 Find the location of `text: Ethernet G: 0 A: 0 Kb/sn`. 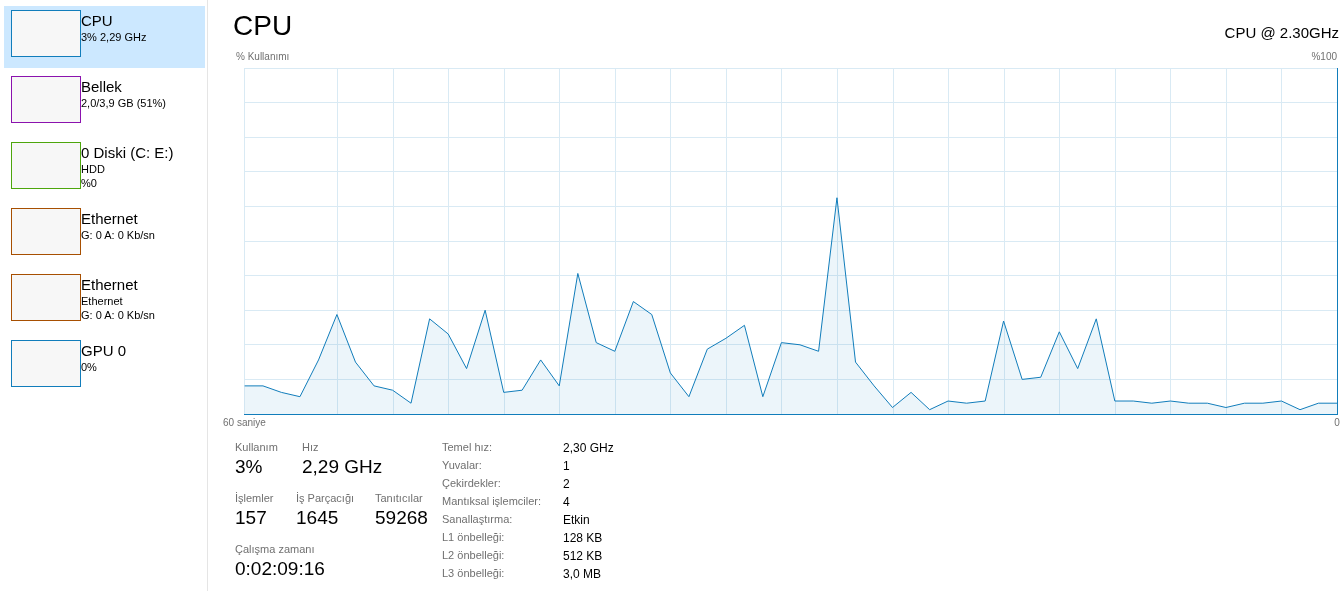

text: Ethernet G: 0 A: 0 Kb/sn is located at coordinates (118, 226).